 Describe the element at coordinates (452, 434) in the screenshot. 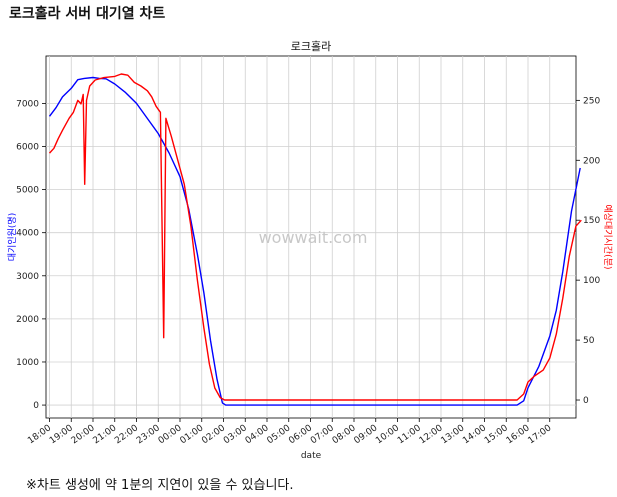

I see `x-tick-label: 13:00` at that location.